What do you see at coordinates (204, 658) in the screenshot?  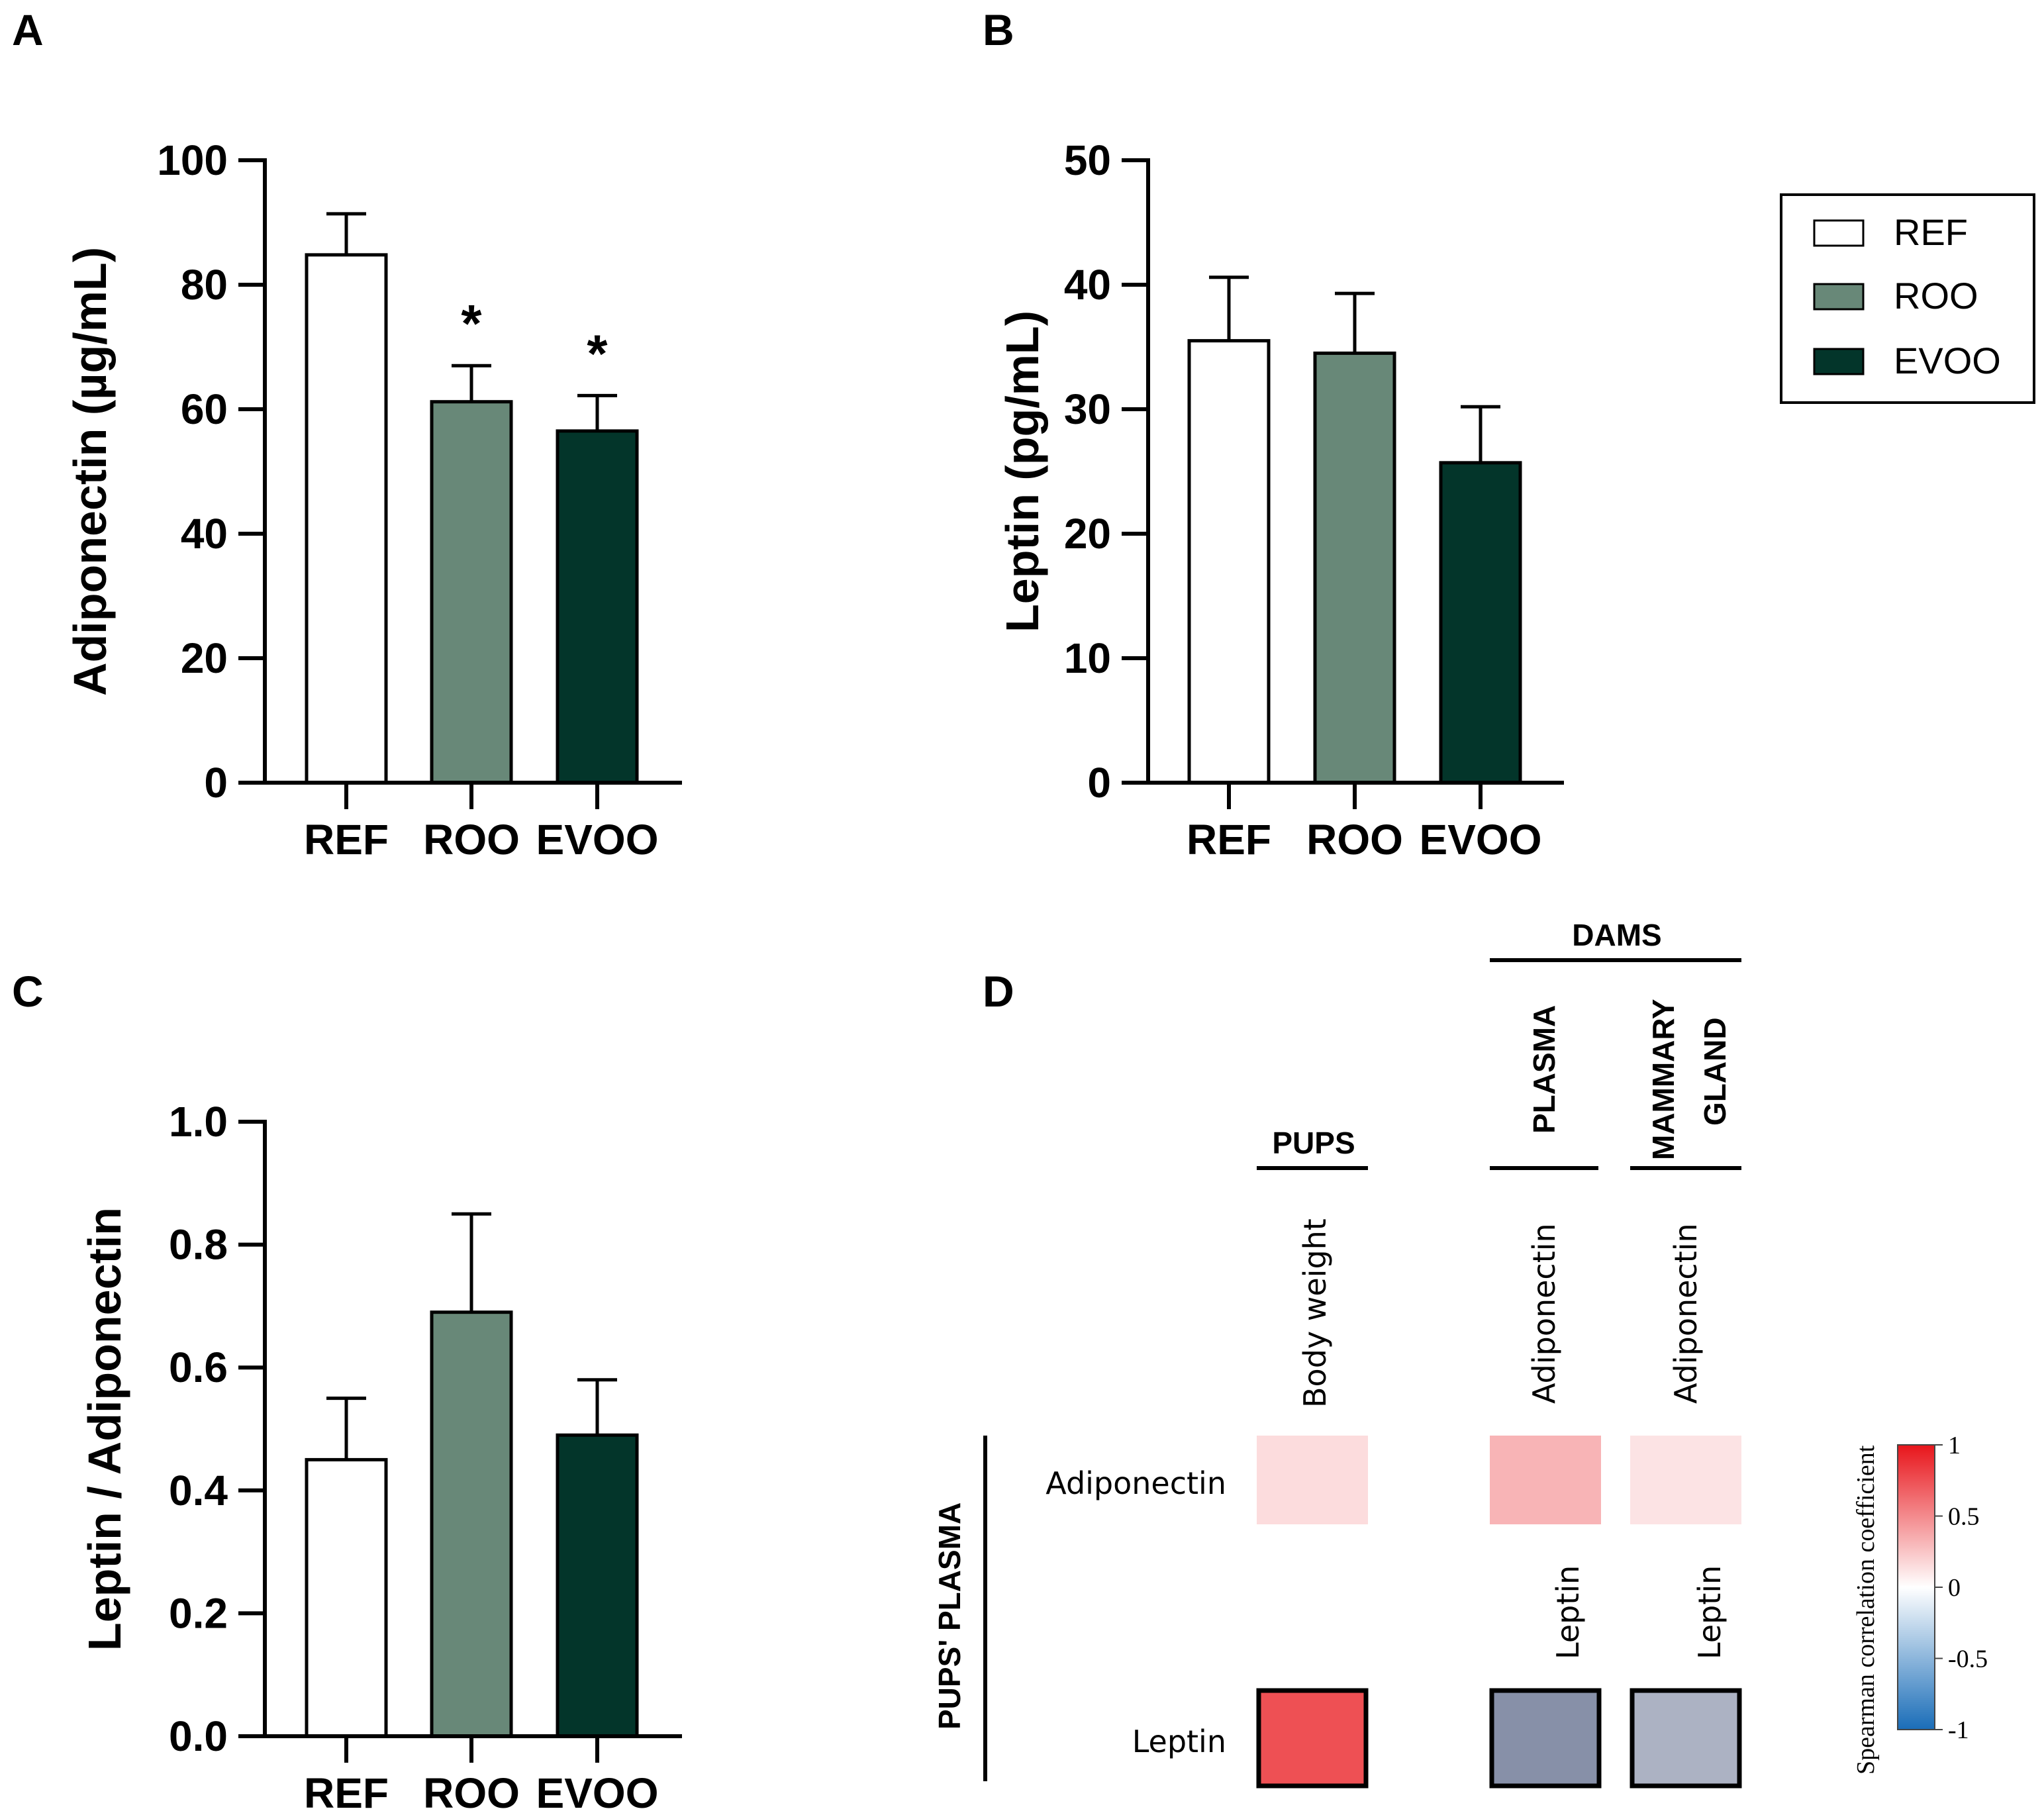 I see `ytick-label-a-1: 20` at bounding box center [204, 658].